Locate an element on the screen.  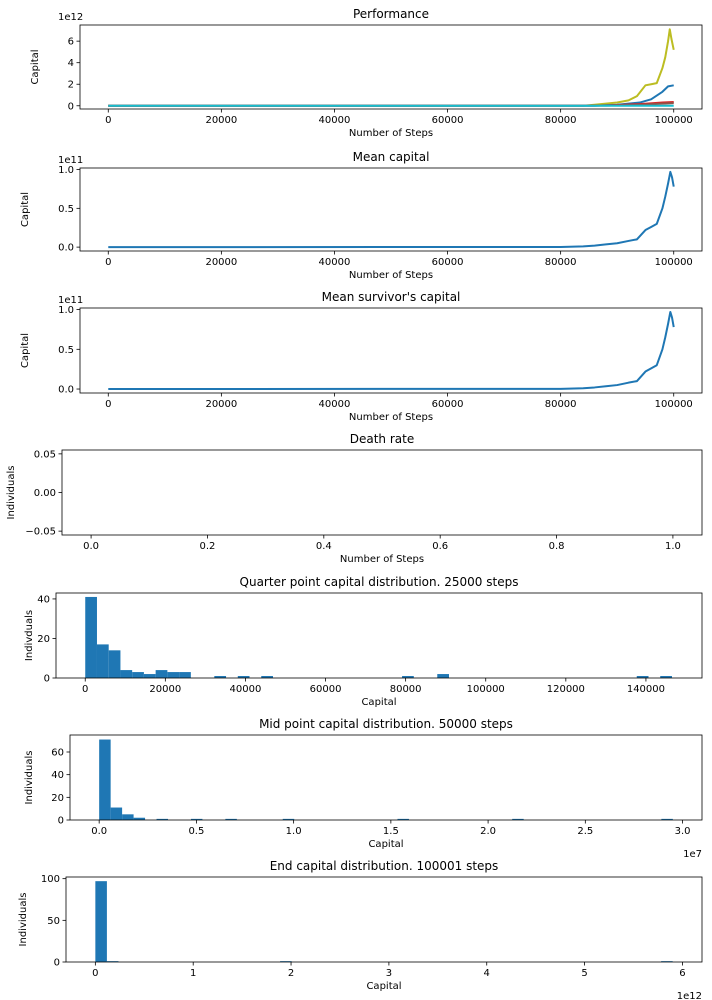
y-tick-label: 0.05 is located at coordinates (45, 454).